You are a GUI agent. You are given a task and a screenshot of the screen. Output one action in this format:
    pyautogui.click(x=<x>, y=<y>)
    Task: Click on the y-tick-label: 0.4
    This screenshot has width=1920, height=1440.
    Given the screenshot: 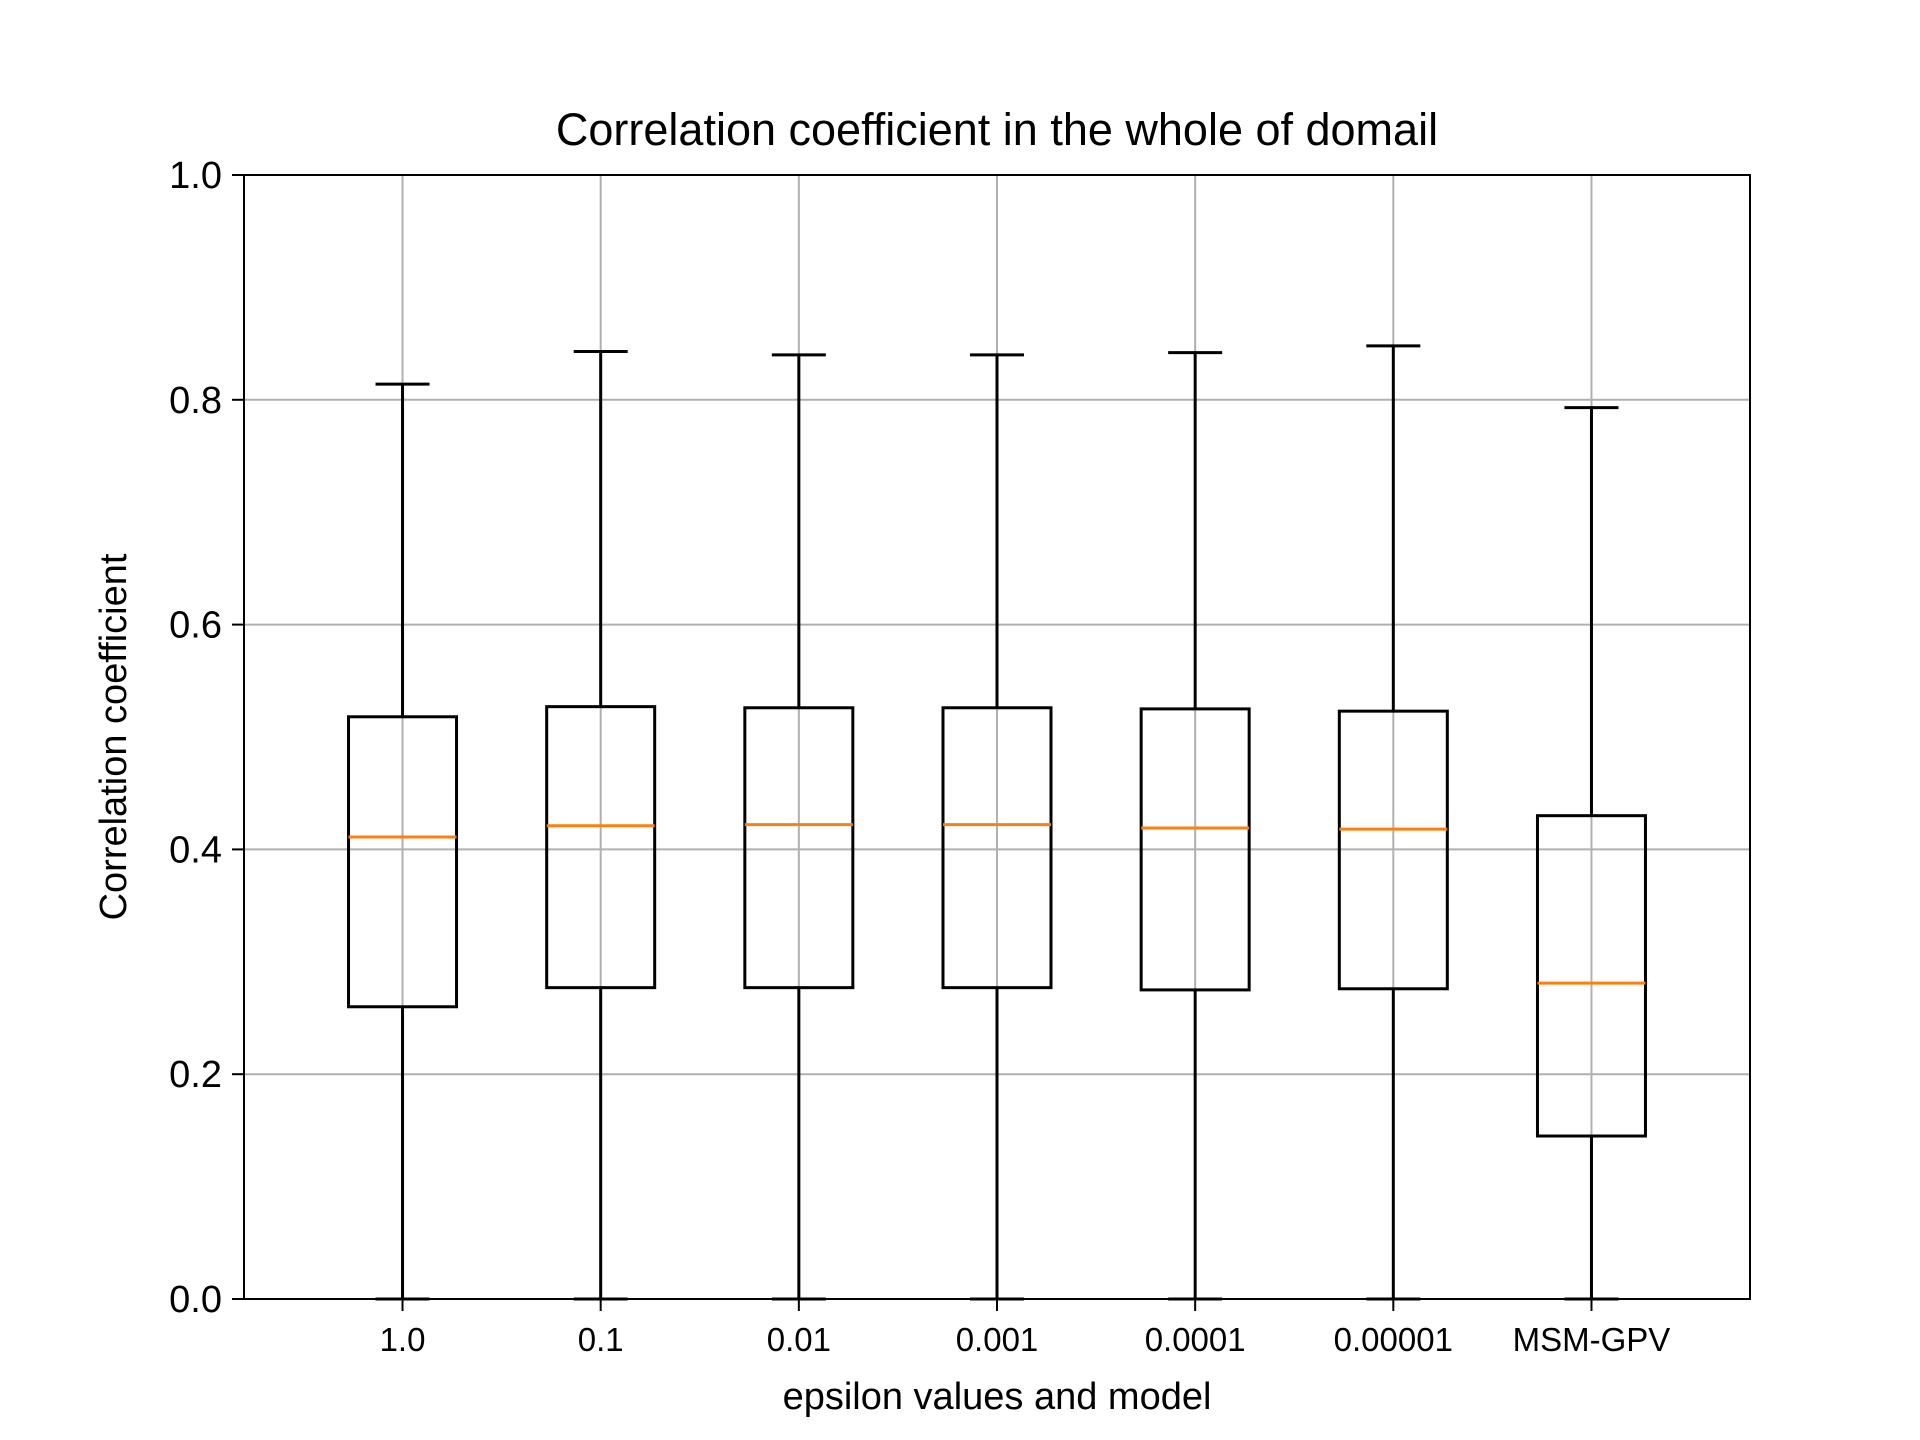 What is the action you would take?
    pyautogui.click(x=195, y=850)
    